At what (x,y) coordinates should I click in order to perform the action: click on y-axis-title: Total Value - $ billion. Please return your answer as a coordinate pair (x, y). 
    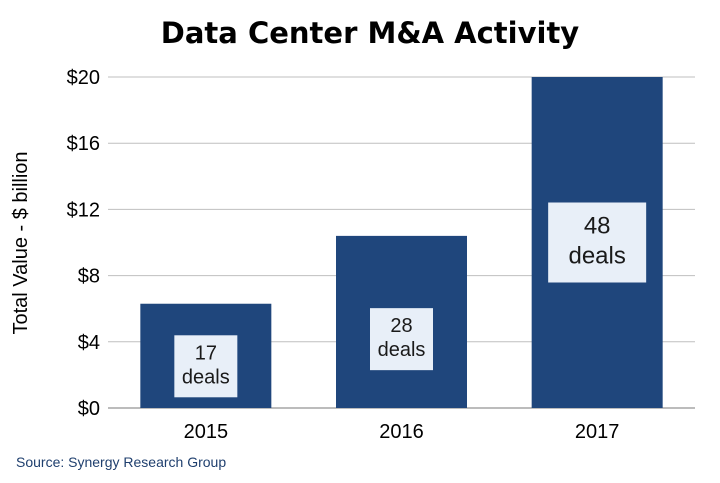
    Looking at the image, I should click on (21, 242).